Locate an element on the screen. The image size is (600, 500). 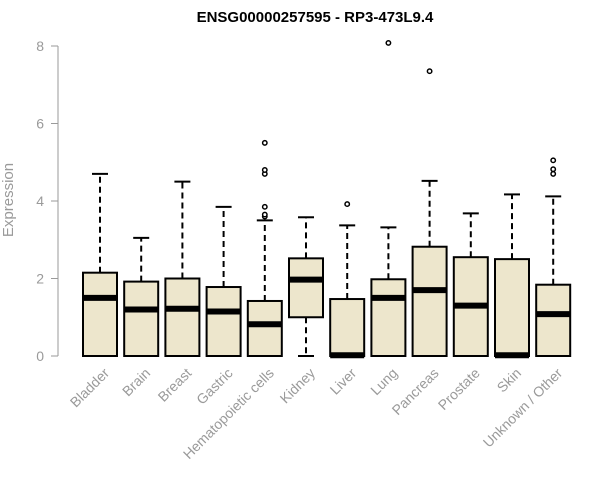
x-tick-label: Brain is located at coordinates (136, 382).